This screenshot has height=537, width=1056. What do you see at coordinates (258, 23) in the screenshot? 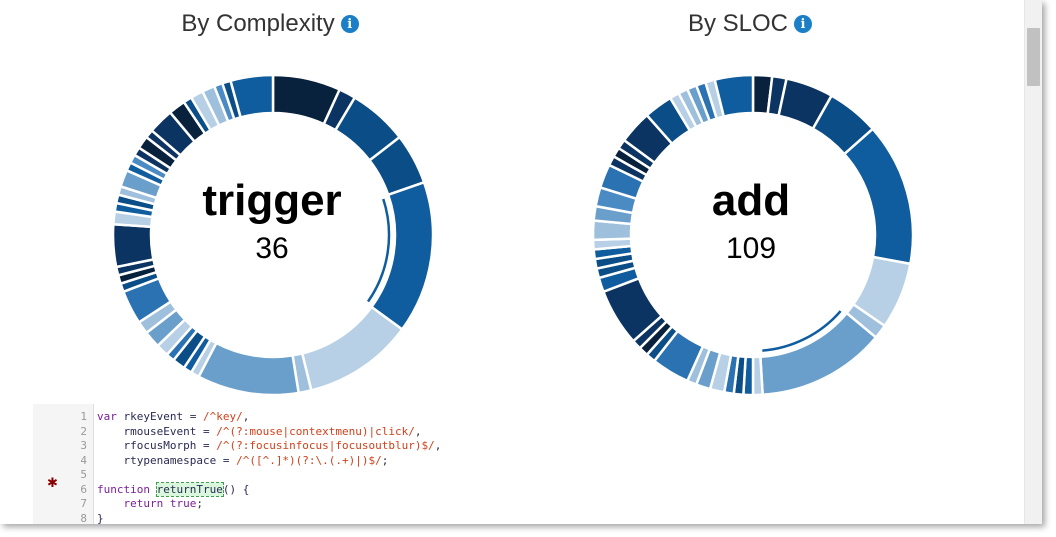
I see `complexity-title-text: By Complexity` at bounding box center [258, 23].